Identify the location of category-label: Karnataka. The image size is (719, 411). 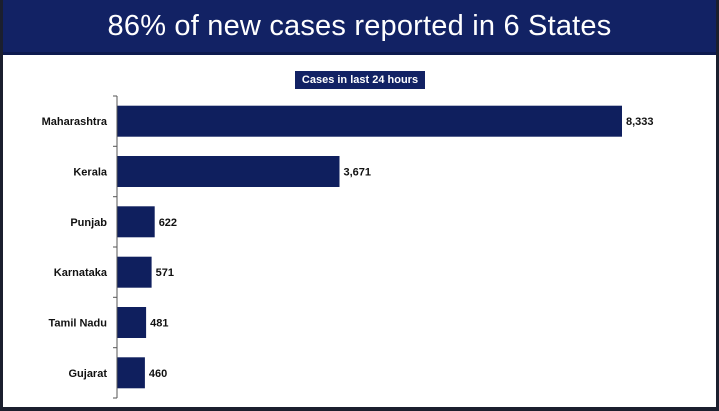
(81, 273).